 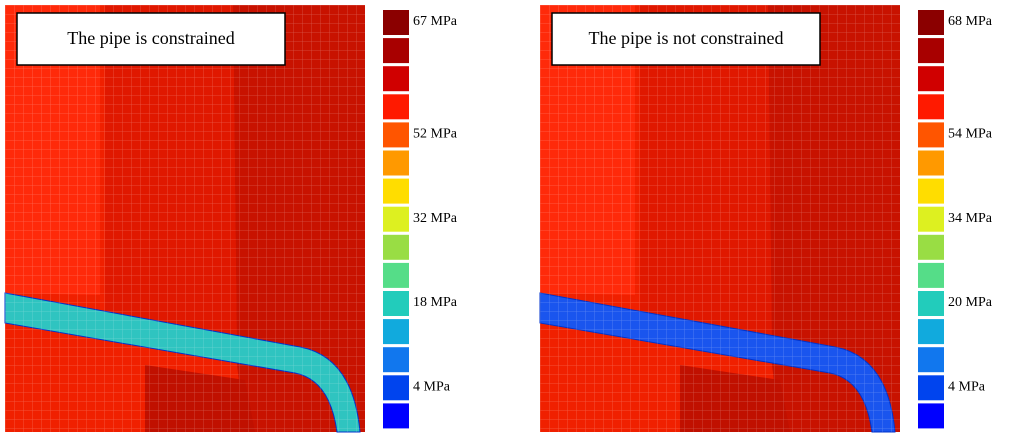 I want to click on panel-title: The pipe is not constrained, so click(x=686, y=38).